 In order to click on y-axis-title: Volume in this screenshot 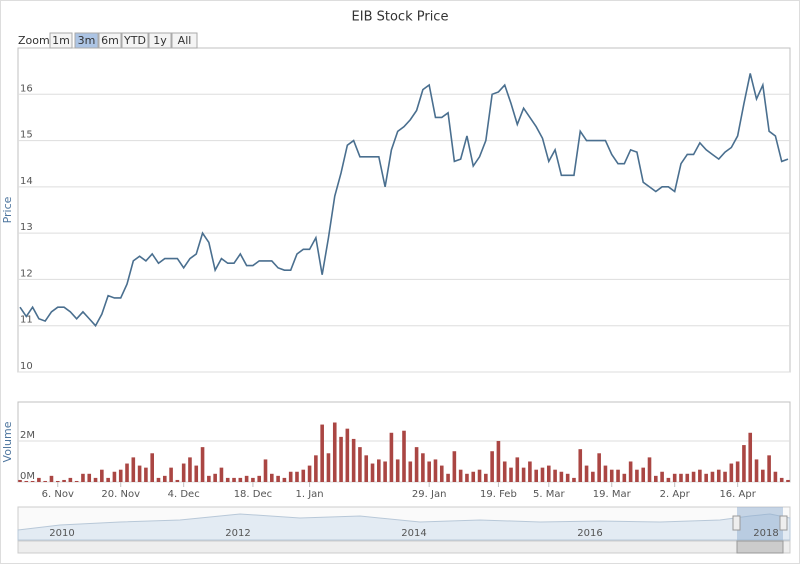, I will do `click(7, 441)`.